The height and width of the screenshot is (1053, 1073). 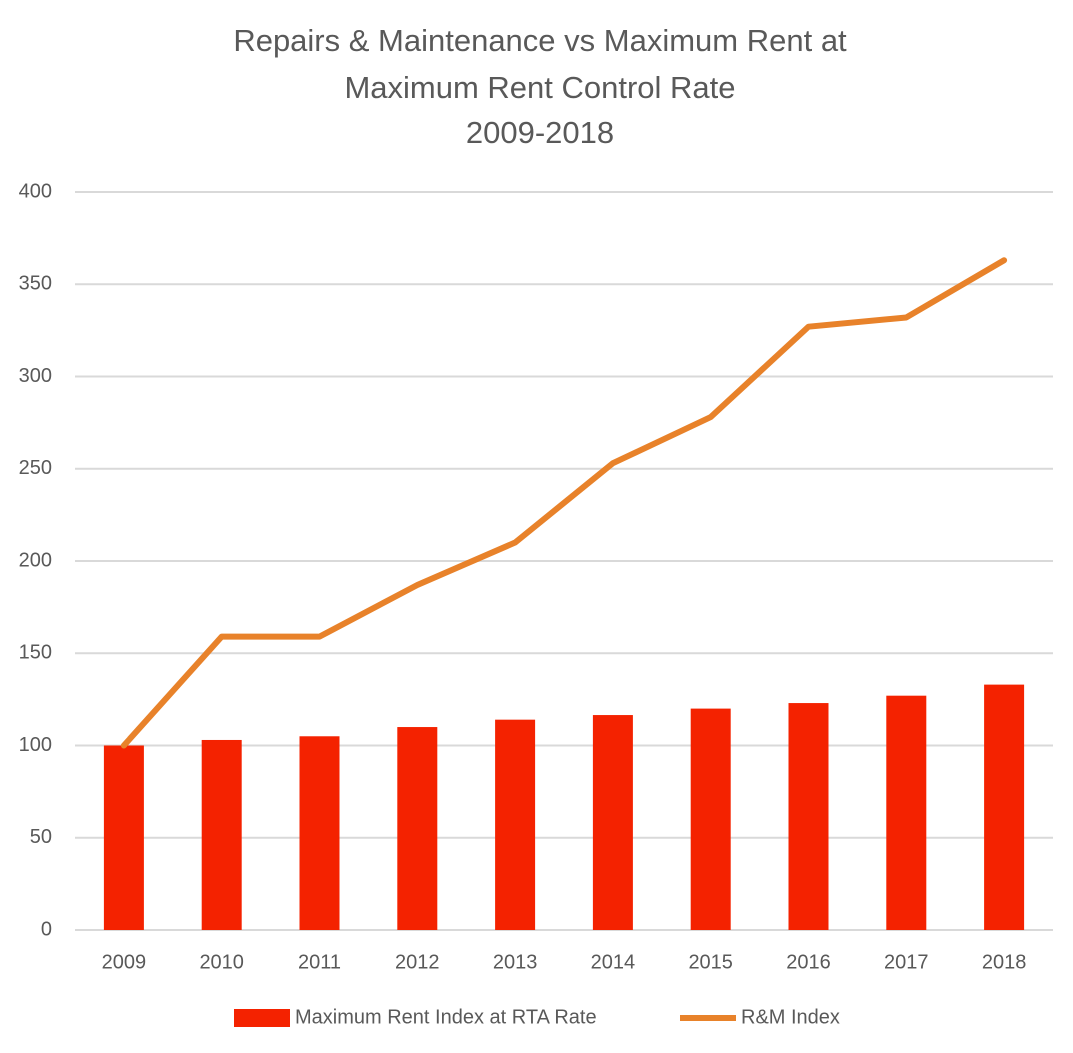 What do you see at coordinates (35, 191) in the screenshot?
I see `y-tick-label: 400` at bounding box center [35, 191].